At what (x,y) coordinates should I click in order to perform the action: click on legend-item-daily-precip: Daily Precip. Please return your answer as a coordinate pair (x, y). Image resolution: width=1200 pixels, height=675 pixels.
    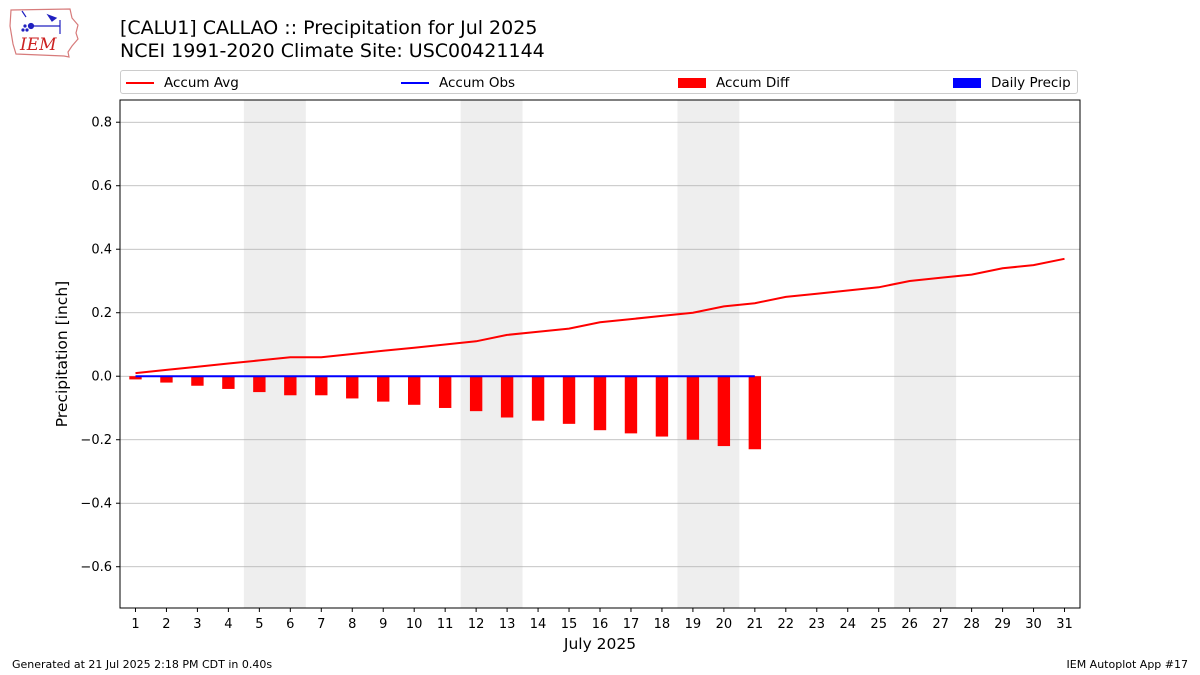
    Looking at the image, I should click on (1012, 83).